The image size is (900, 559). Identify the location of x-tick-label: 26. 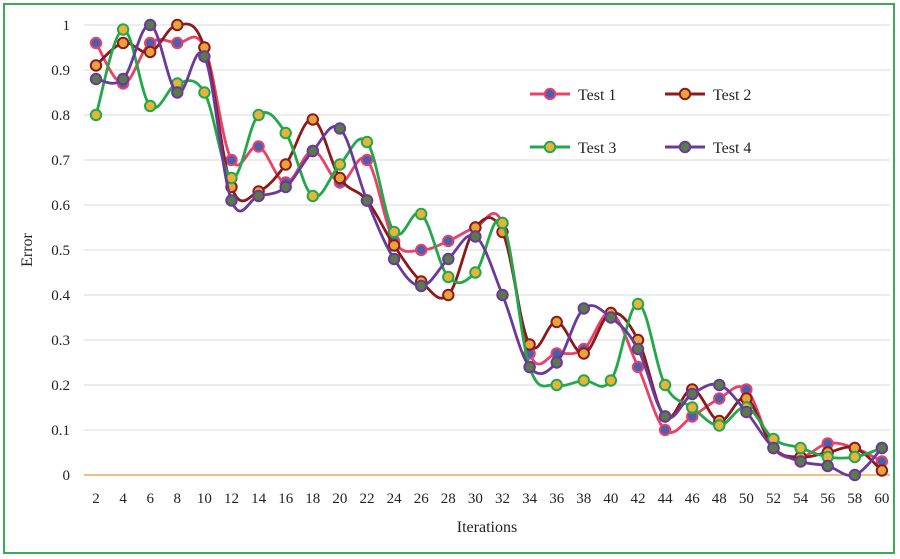
(422, 499).